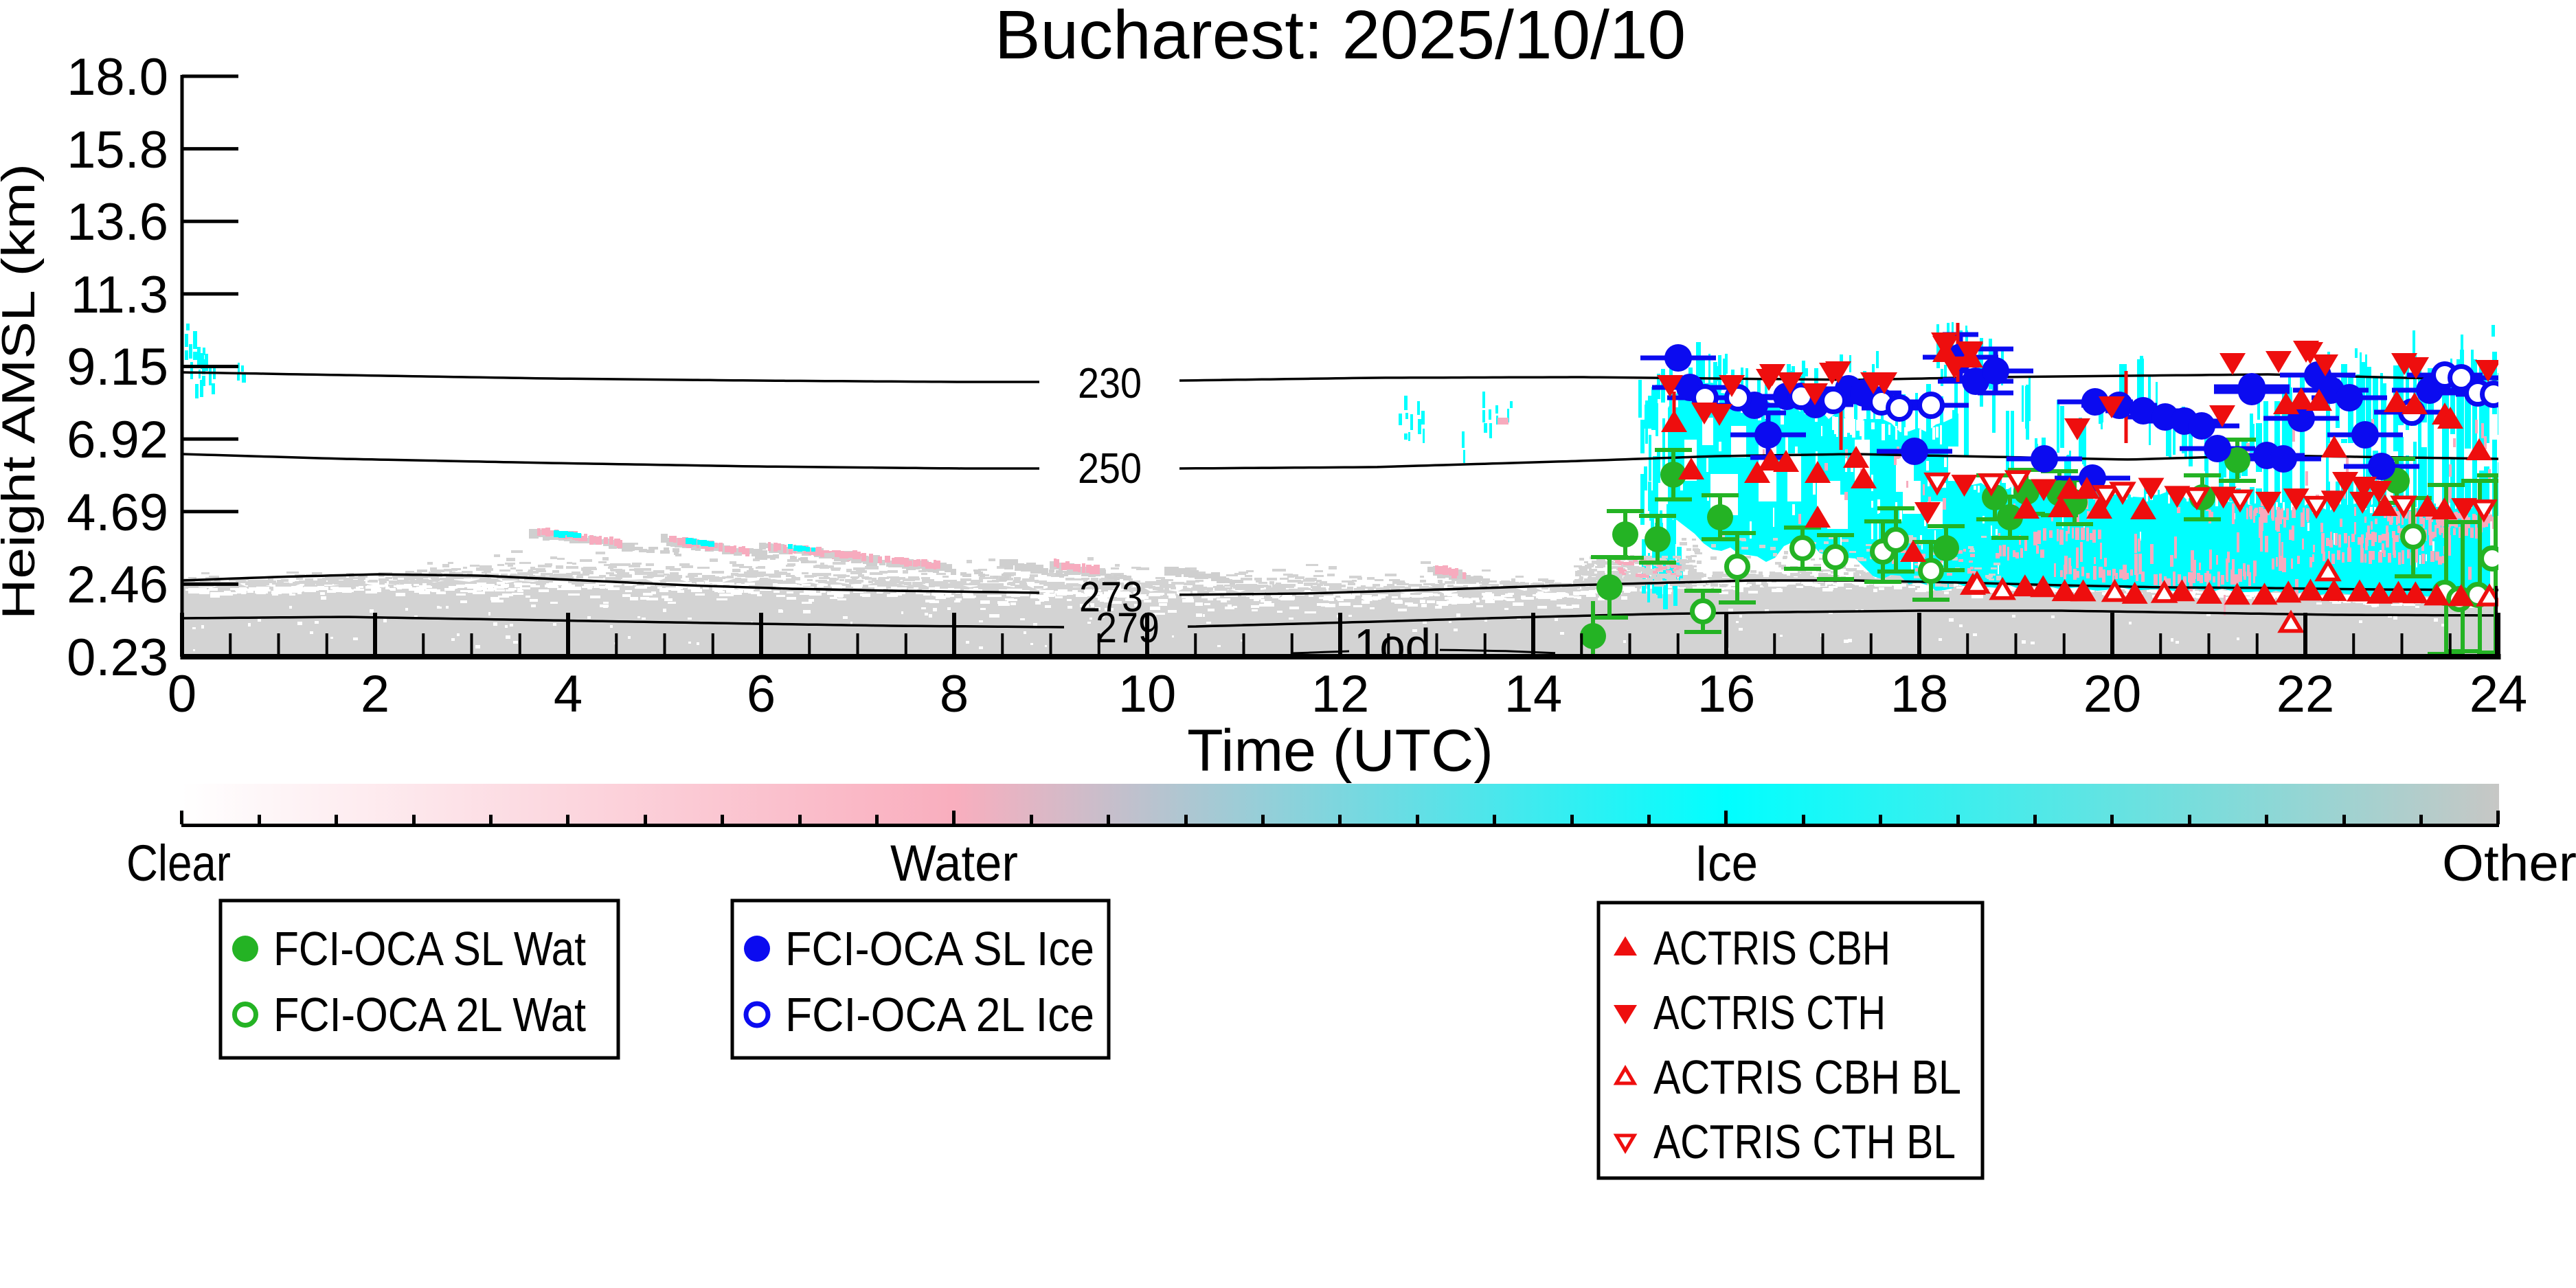  Describe the element at coordinates (954, 694) in the screenshot. I see `svg-text: 8` at that location.